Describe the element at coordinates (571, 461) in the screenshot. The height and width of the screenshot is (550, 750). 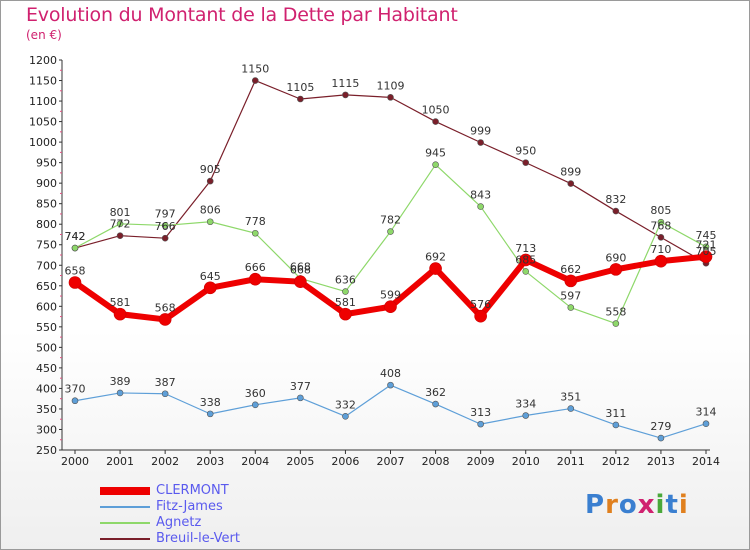
I see `x-tick-label: 2011` at that location.